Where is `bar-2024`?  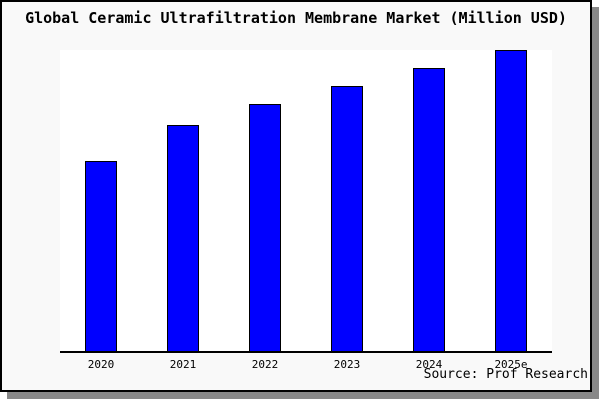
bar-2024 is located at coordinates (429, 209).